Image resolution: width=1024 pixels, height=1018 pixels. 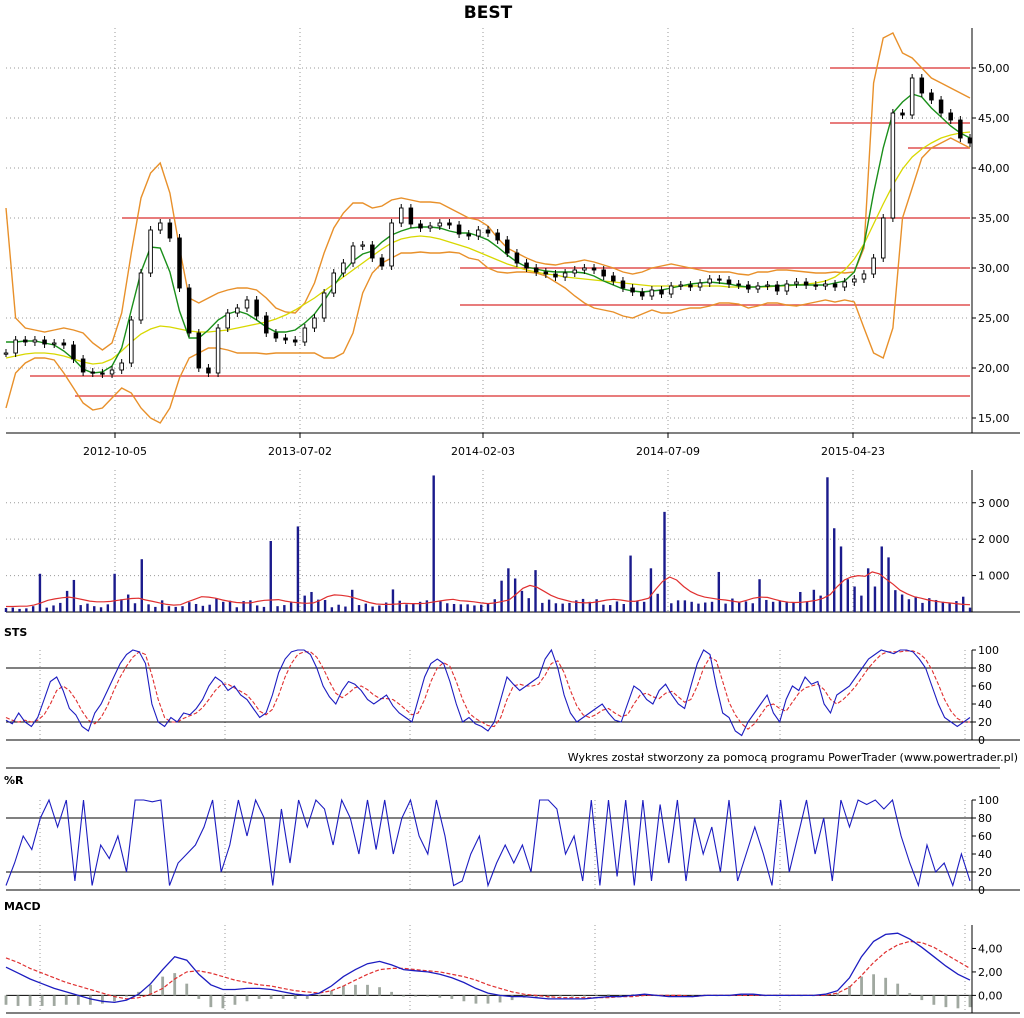 What do you see at coordinates (994, 168) in the screenshot?
I see `y-tick-label: 40,00` at bounding box center [994, 168].